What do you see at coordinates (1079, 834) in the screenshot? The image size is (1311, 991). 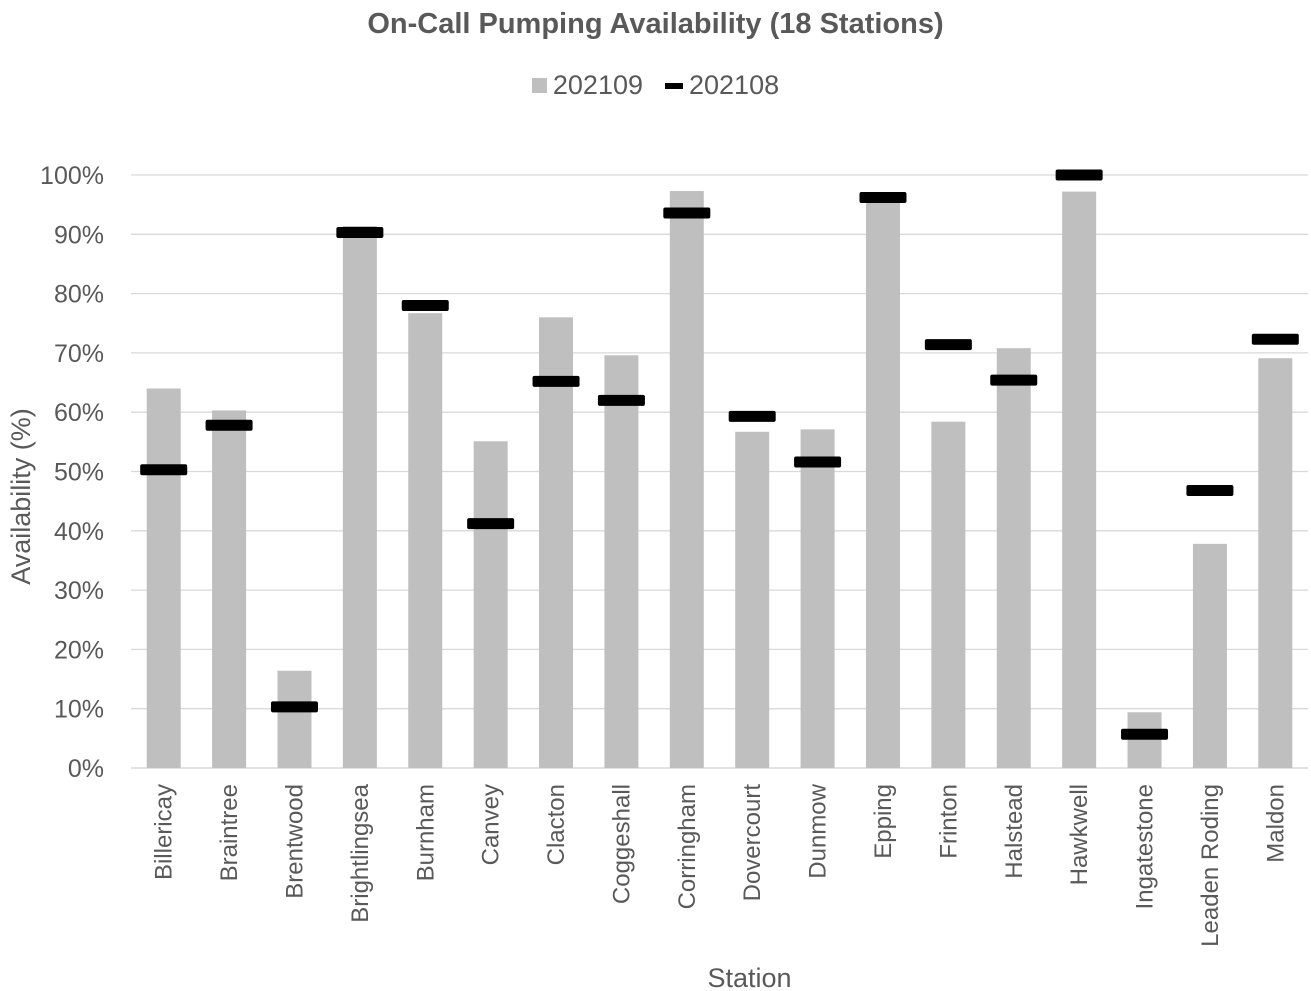 I see `x-tick-label: Hawkwell` at bounding box center [1079, 834].